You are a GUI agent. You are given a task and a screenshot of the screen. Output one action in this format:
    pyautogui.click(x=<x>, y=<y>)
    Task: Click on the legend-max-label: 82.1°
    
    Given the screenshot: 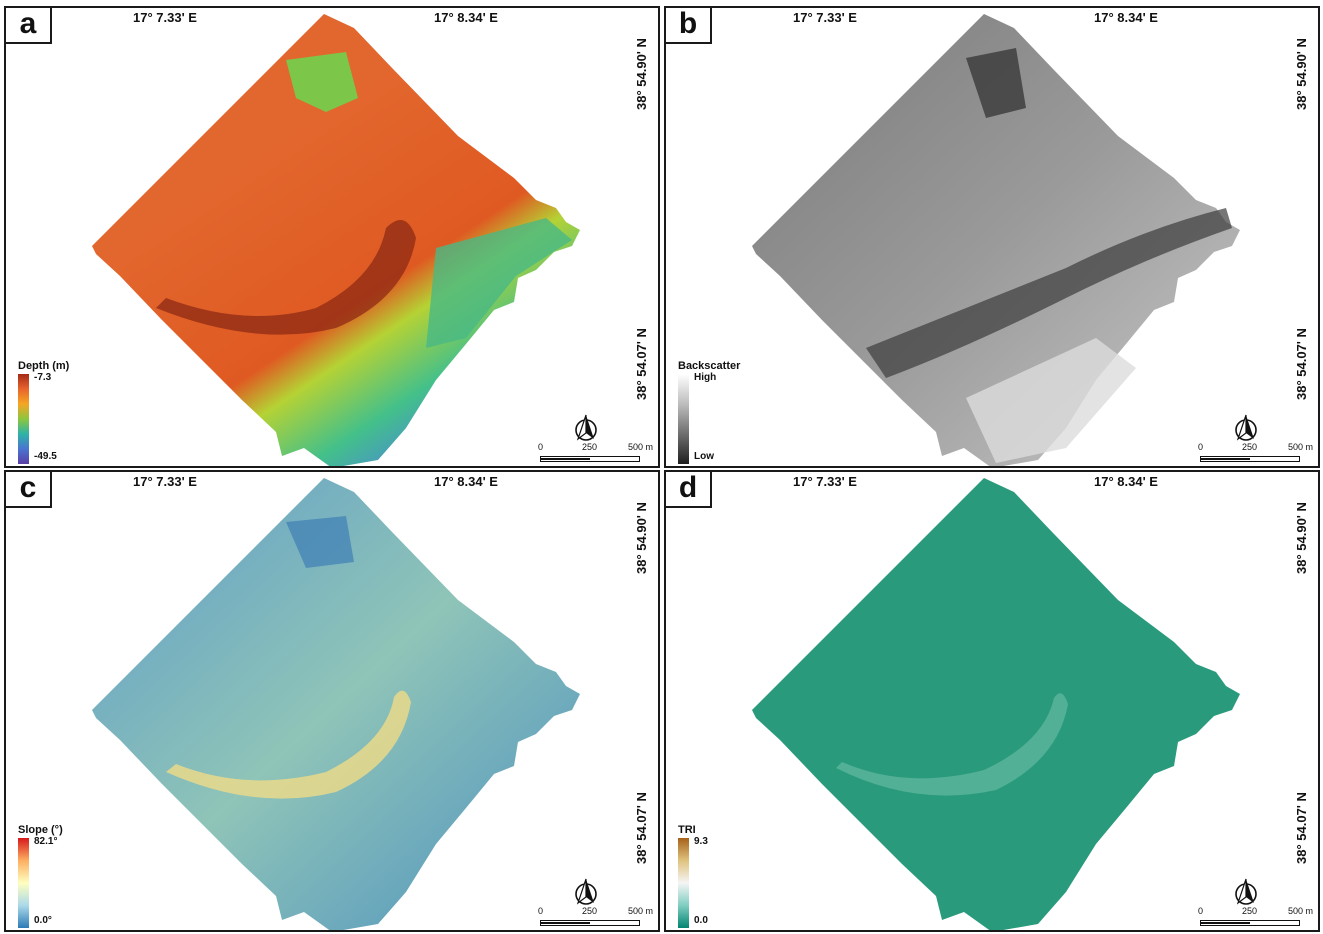 What is the action you would take?
    pyautogui.click(x=46, y=841)
    